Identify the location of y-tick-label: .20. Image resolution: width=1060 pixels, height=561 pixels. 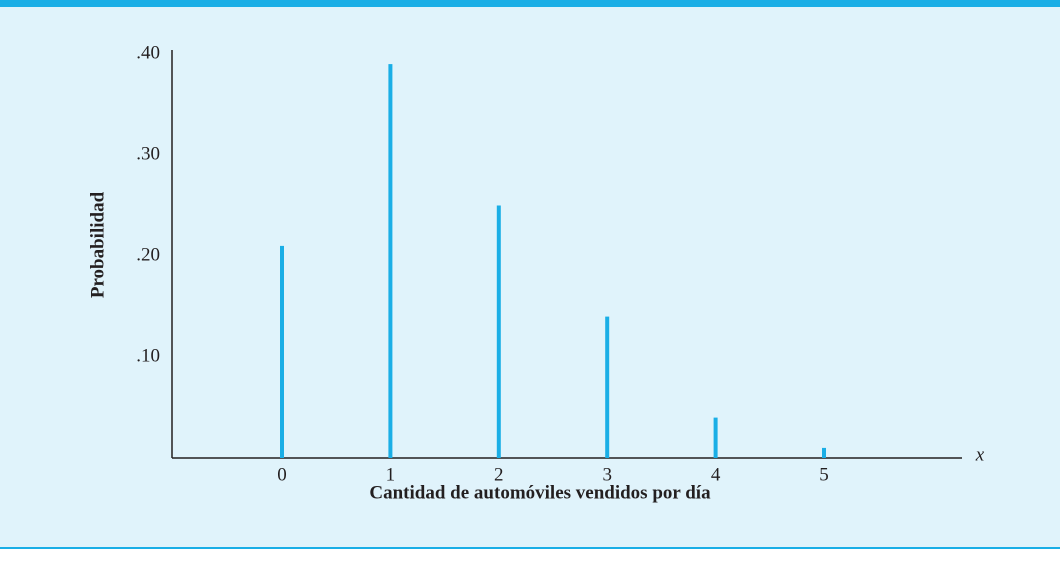
(148, 254).